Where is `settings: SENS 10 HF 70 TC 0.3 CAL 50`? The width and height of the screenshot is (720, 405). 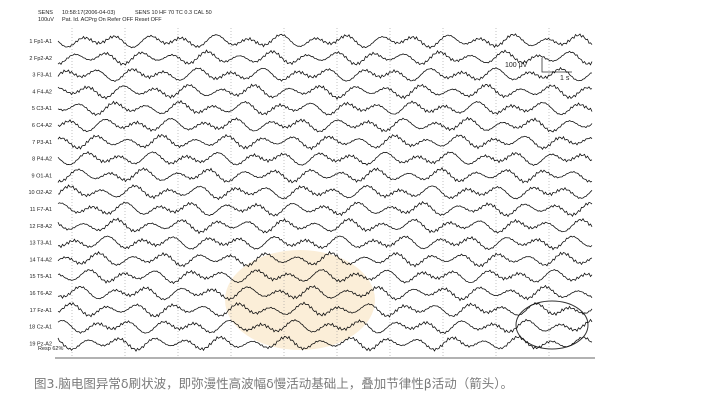
settings: SENS 10 HF 70 TC 0.3 CAL 50 is located at coordinates (173, 13).